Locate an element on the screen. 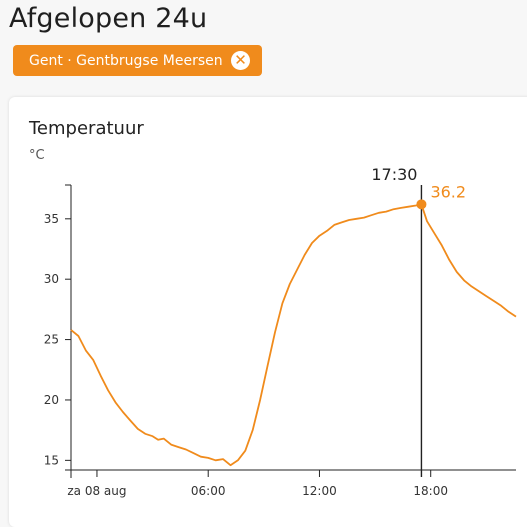 This screenshot has height=527, width=527. chart-title: Temperatuur is located at coordinates (86, 128).